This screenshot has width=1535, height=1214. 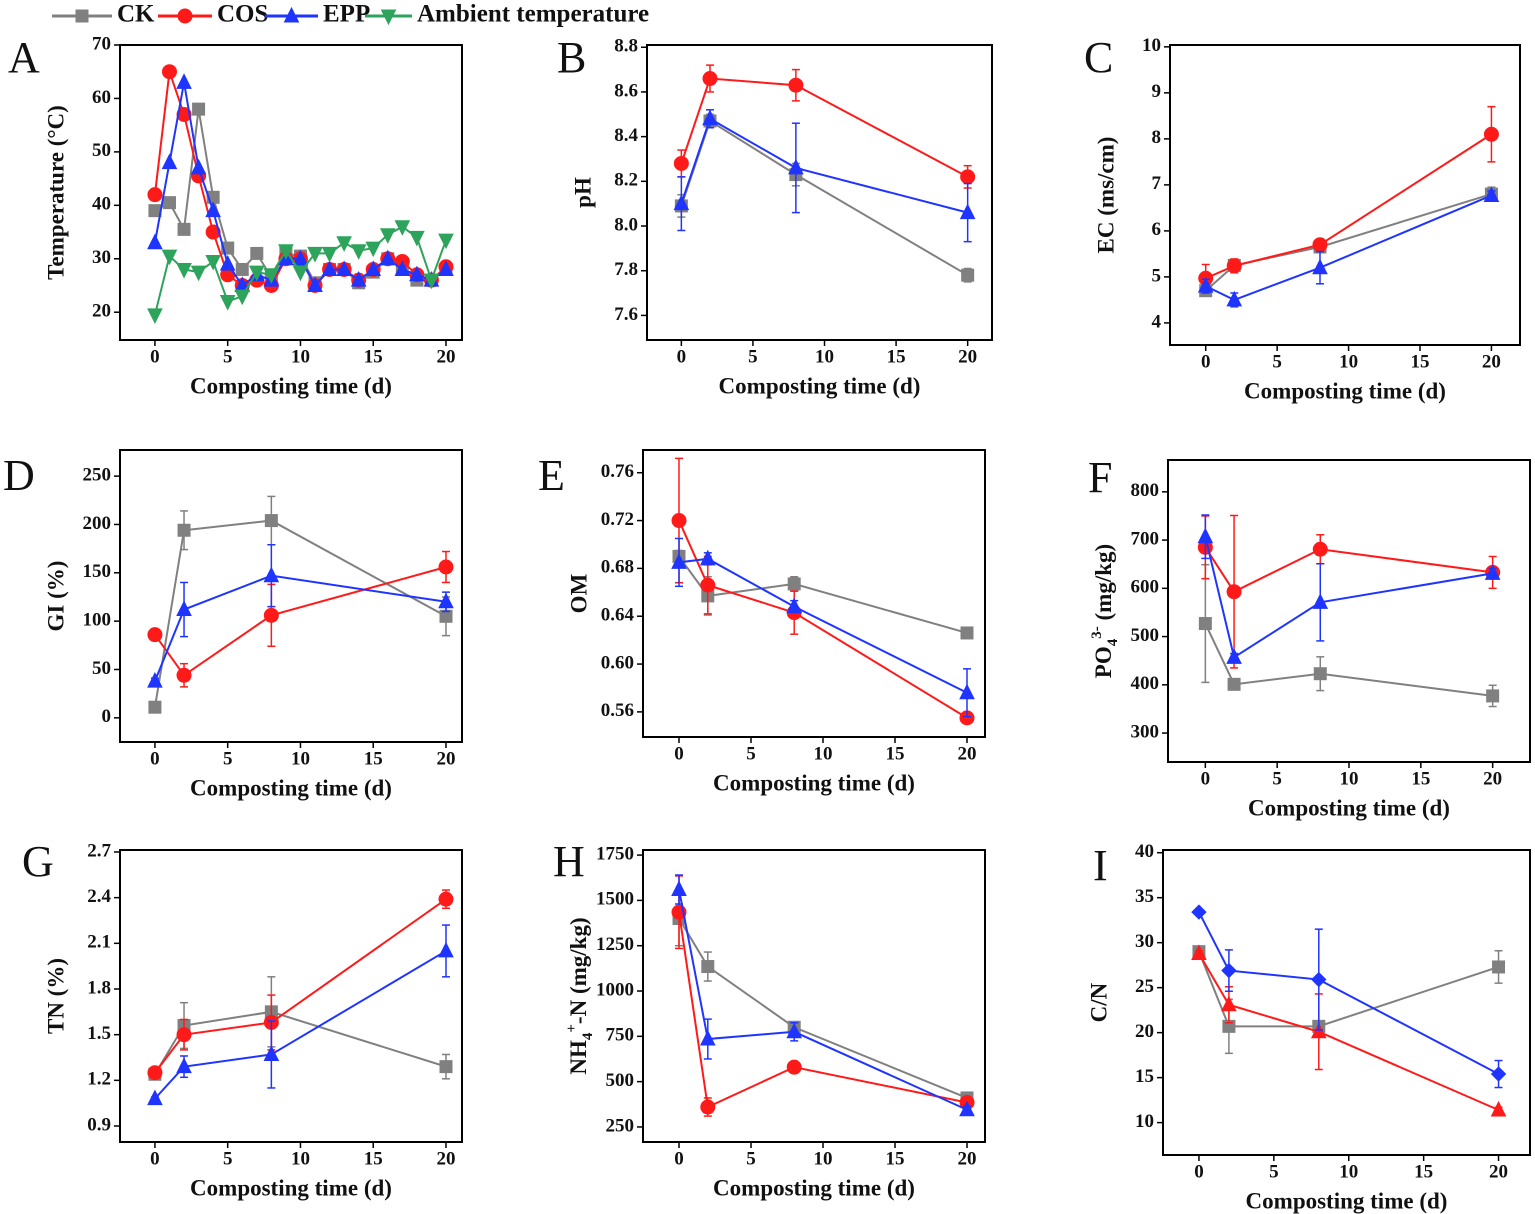 I want to click on y-axis-label: GI (%), so click(x=55, y=596).